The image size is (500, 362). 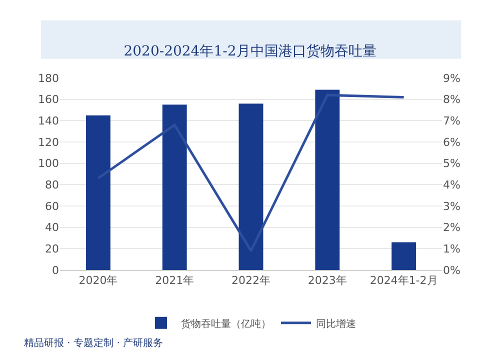 I want to click on y-tick-label: 140, so click(x=48, y=121).